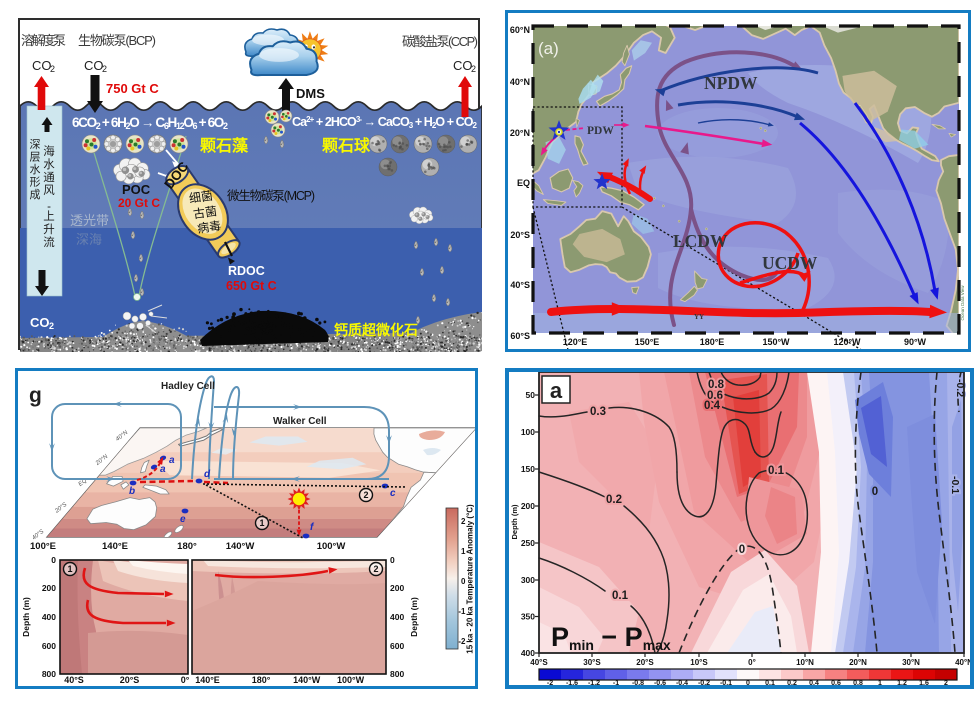  Describe the element at coordinates (462, 611) in the screenshot. I see `svg-text: -1` at that location.